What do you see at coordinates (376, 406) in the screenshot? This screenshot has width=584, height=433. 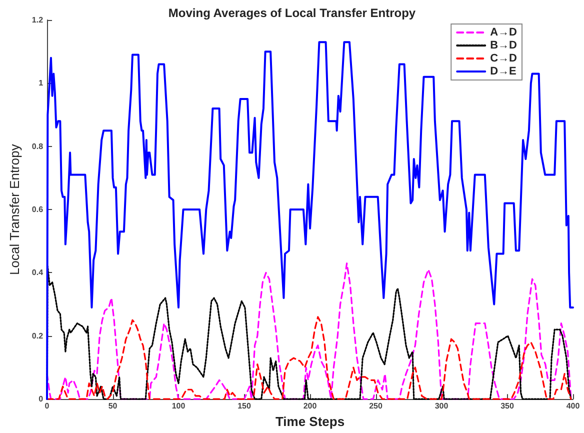 I see `x-tick-label: 250` at bounding box center [376, 406].